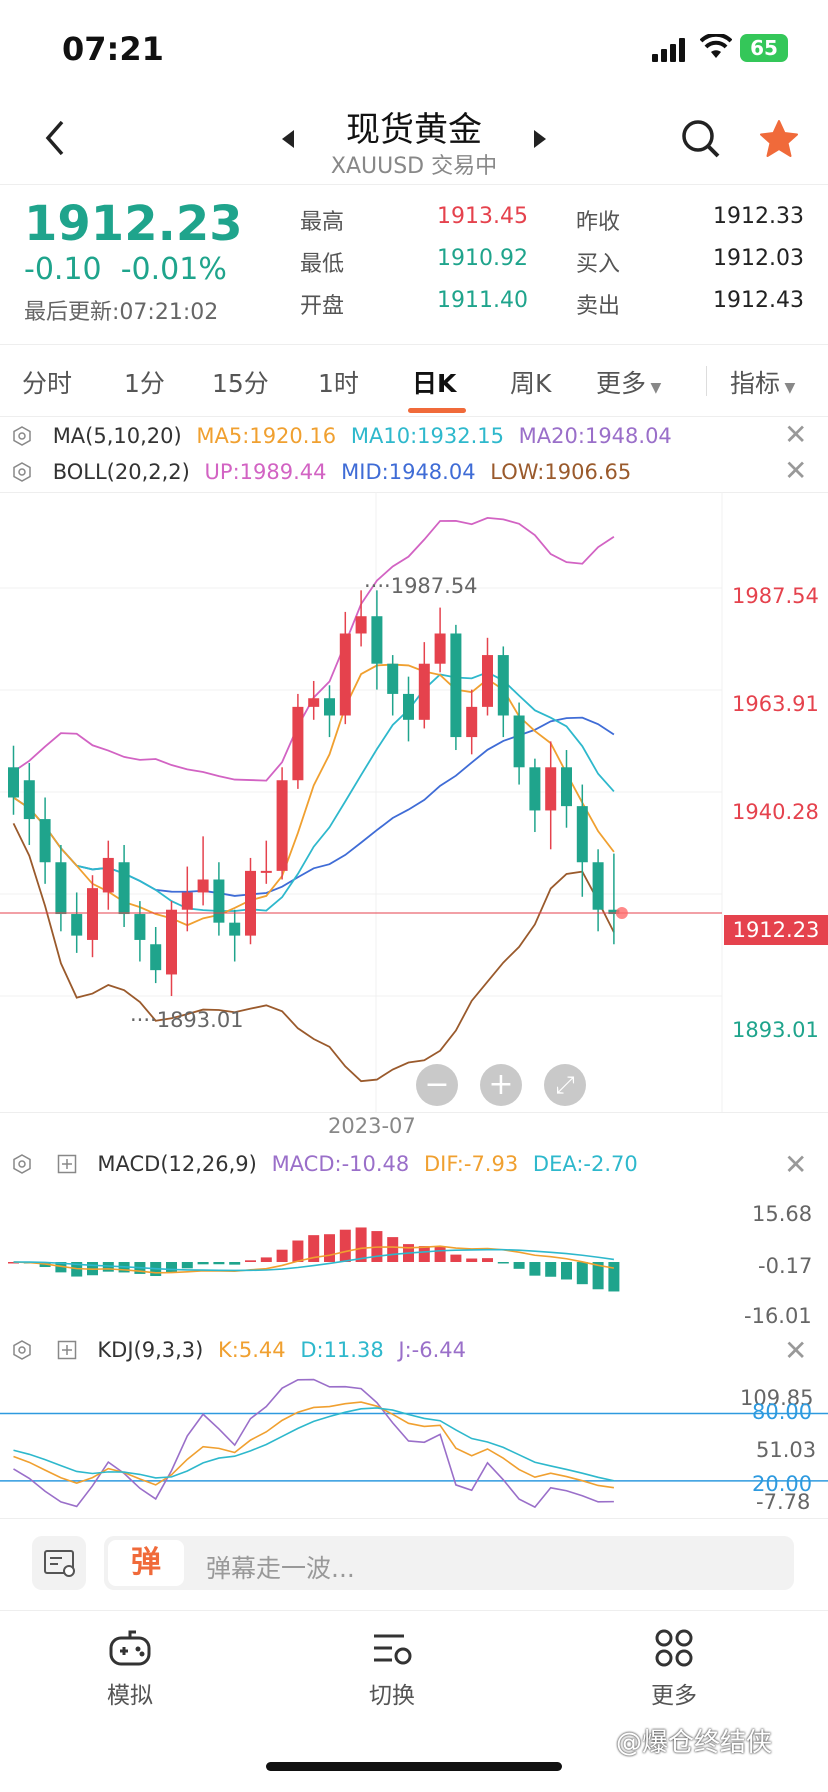  I want to click on macd-name: MACD(12,26,9), so click(177, 1164).